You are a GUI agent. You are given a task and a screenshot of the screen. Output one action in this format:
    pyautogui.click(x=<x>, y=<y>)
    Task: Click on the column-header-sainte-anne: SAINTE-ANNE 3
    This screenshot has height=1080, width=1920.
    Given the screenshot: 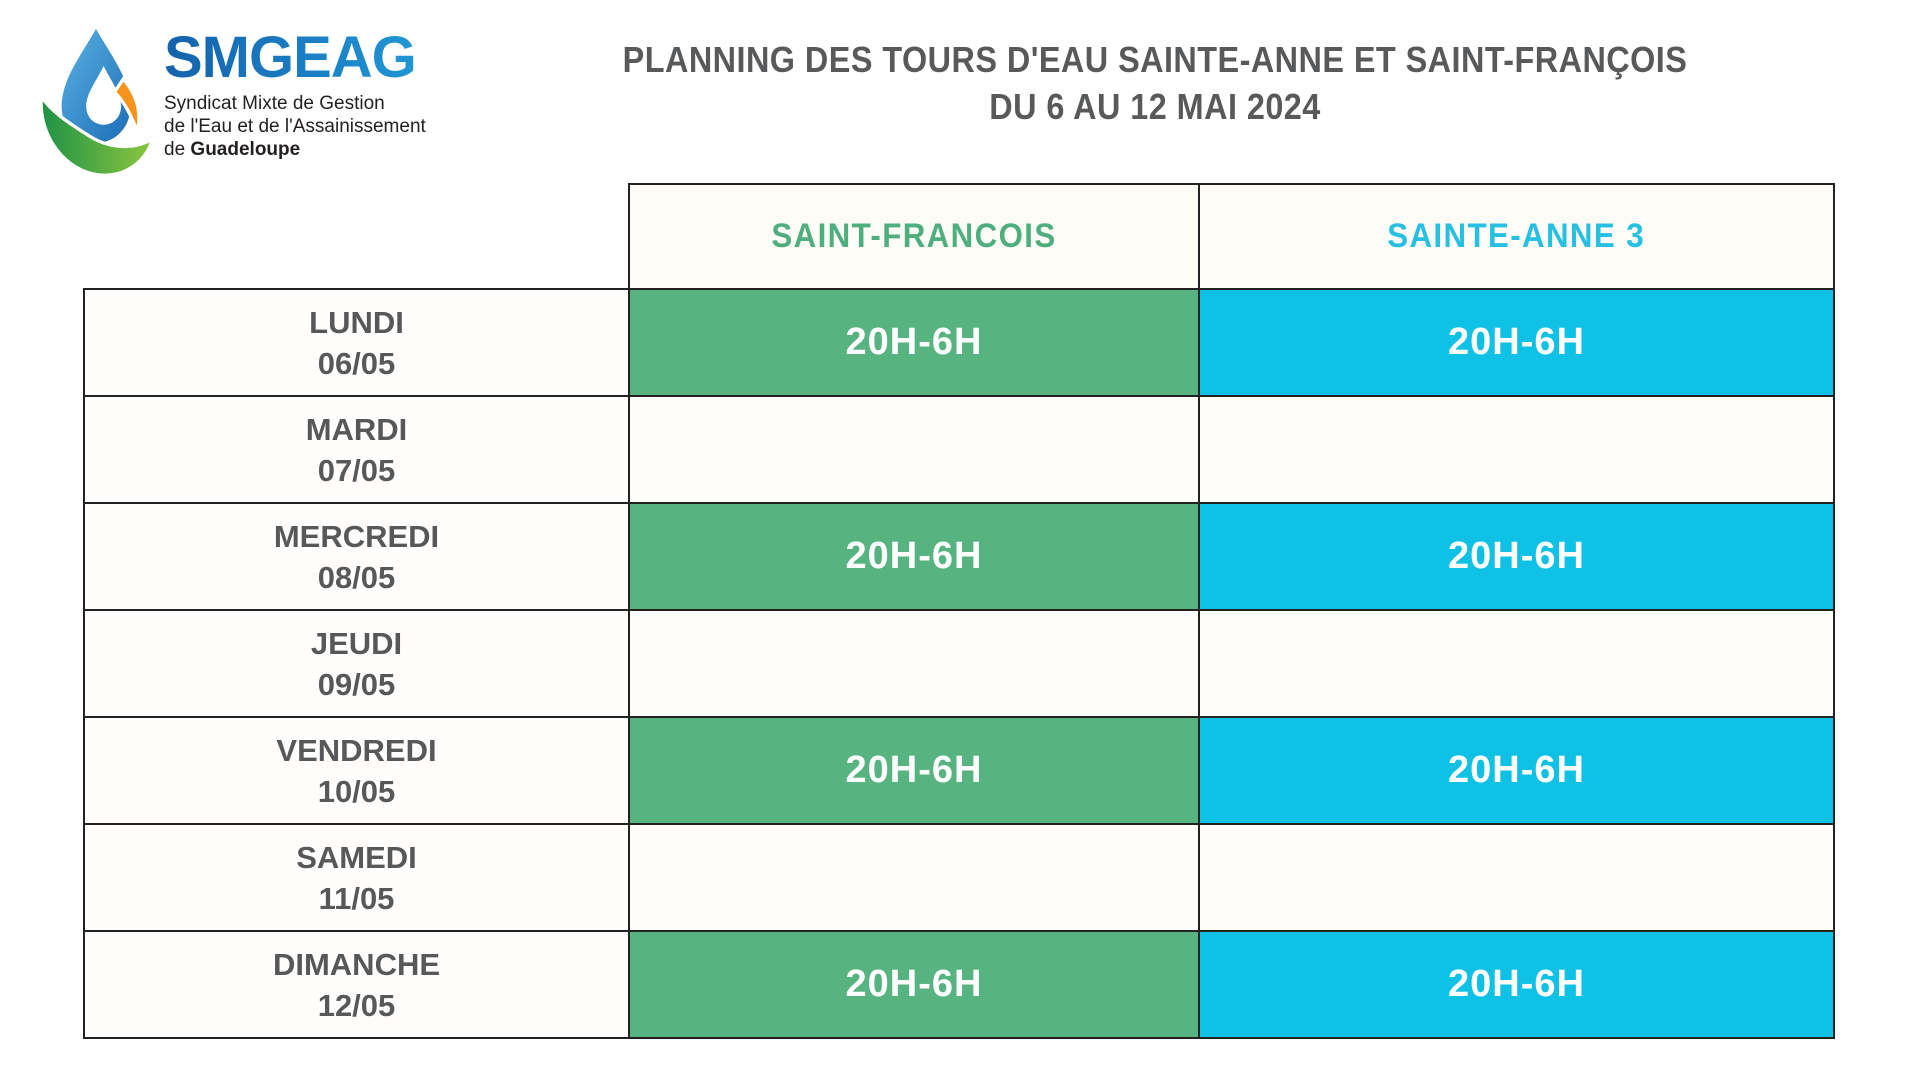 What is the action you would take?
    pyautogui.click(x=1516, y=236)
    